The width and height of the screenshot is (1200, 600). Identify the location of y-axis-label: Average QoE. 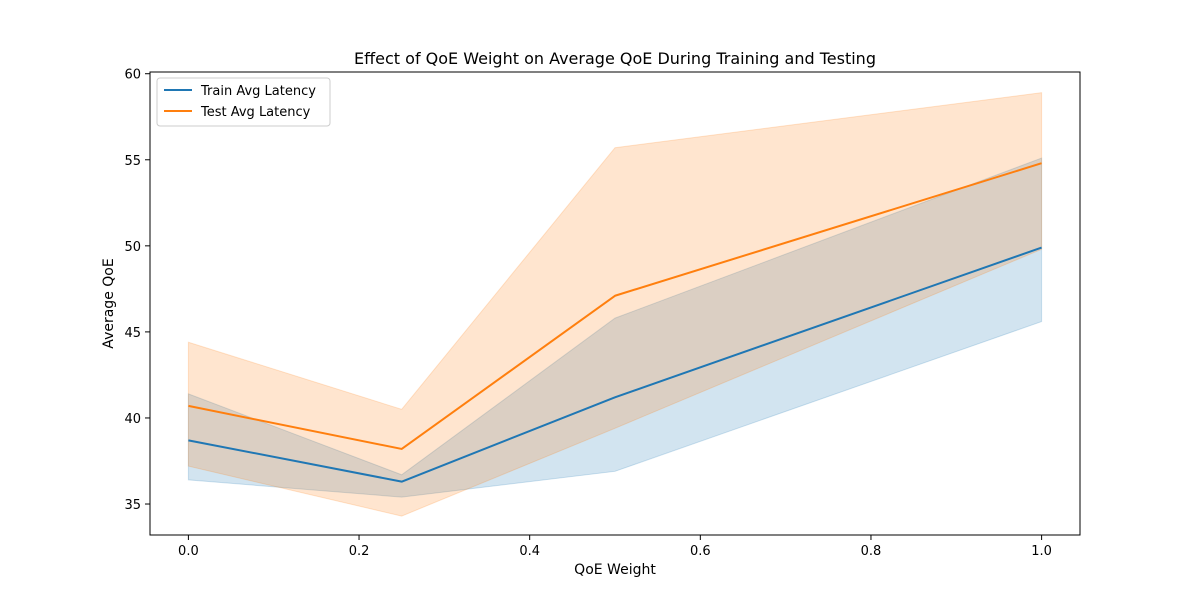
(109, 303).